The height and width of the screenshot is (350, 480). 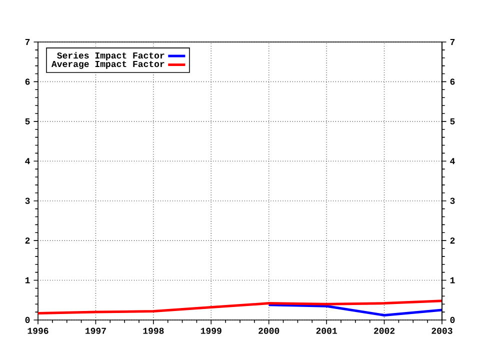 What do you see at coordinates (442, 331) in the screenshot?
I see `x-tick-label: 2003` at bounding box center [442, 331].